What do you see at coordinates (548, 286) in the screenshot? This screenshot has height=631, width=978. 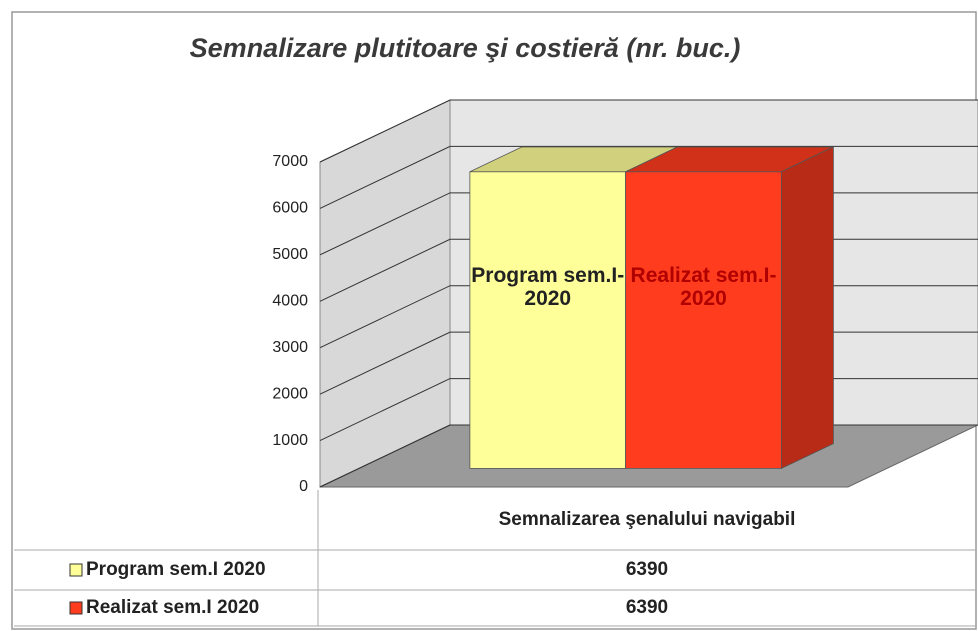 I see `bar-label: Program sem.I-2020` at bounding box center [548, 286].